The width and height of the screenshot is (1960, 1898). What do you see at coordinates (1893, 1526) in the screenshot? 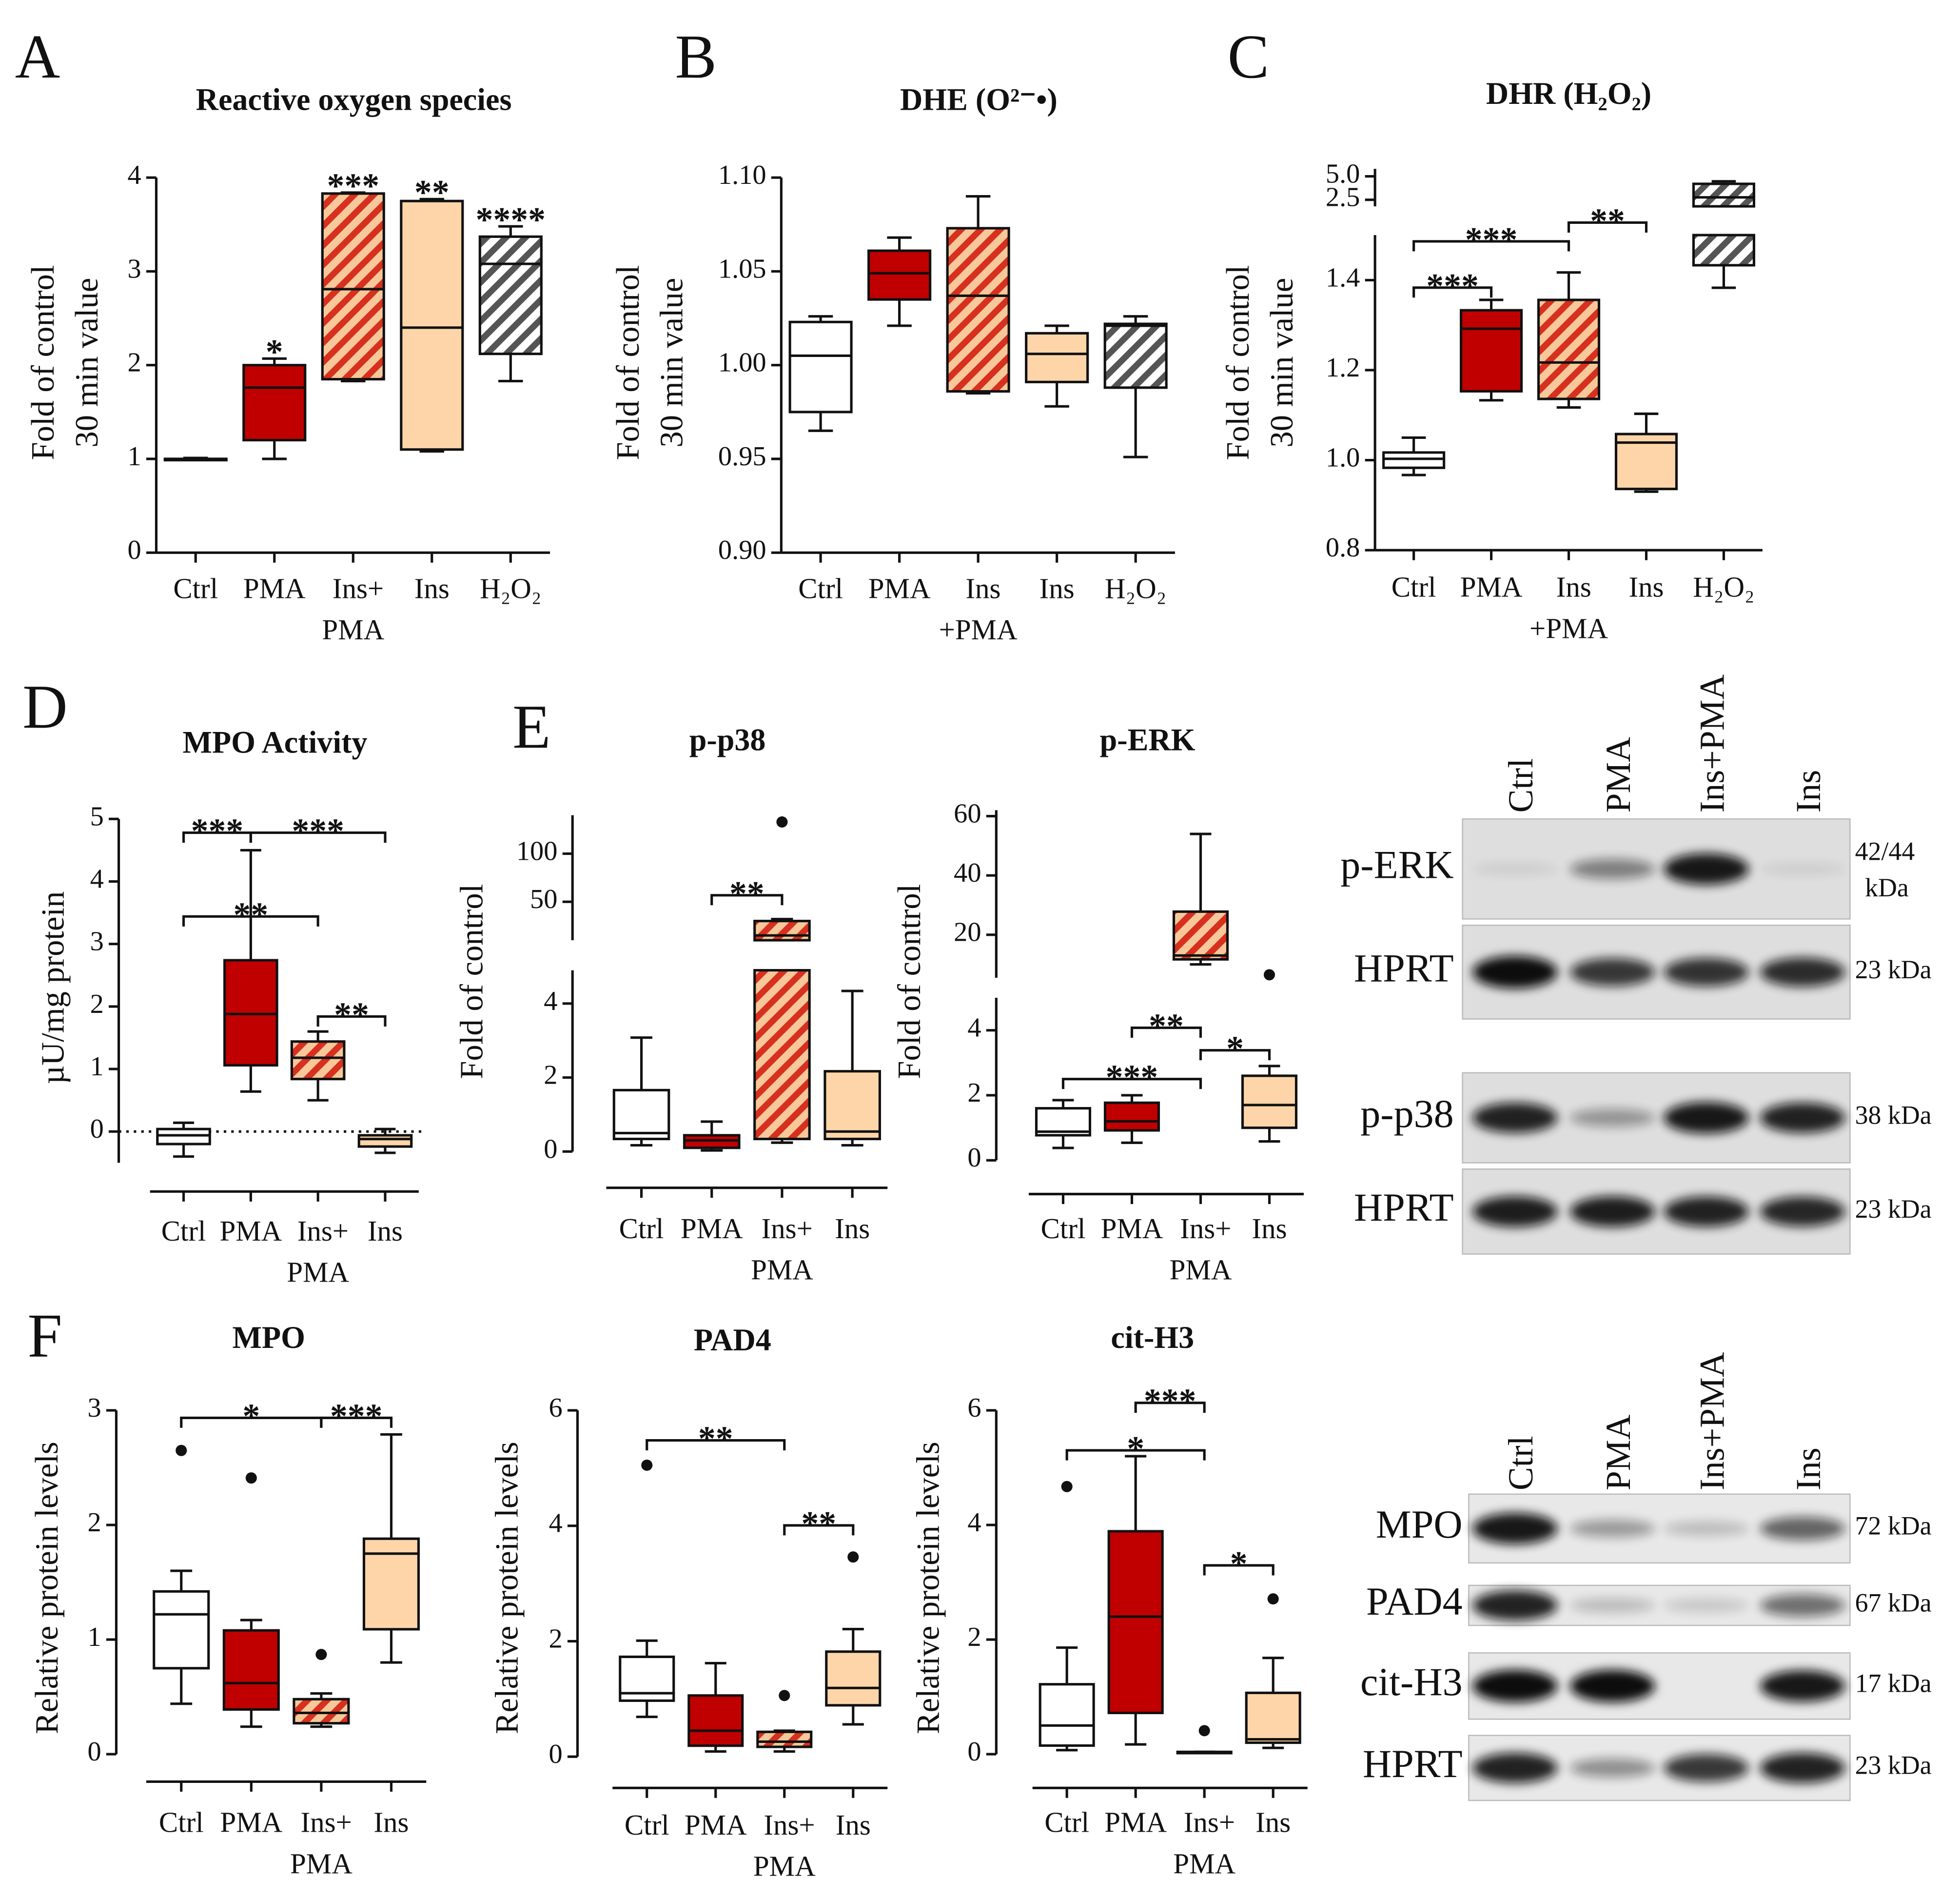
I see `size-label: 72 kDa` at bounding box center [1893, 1526].